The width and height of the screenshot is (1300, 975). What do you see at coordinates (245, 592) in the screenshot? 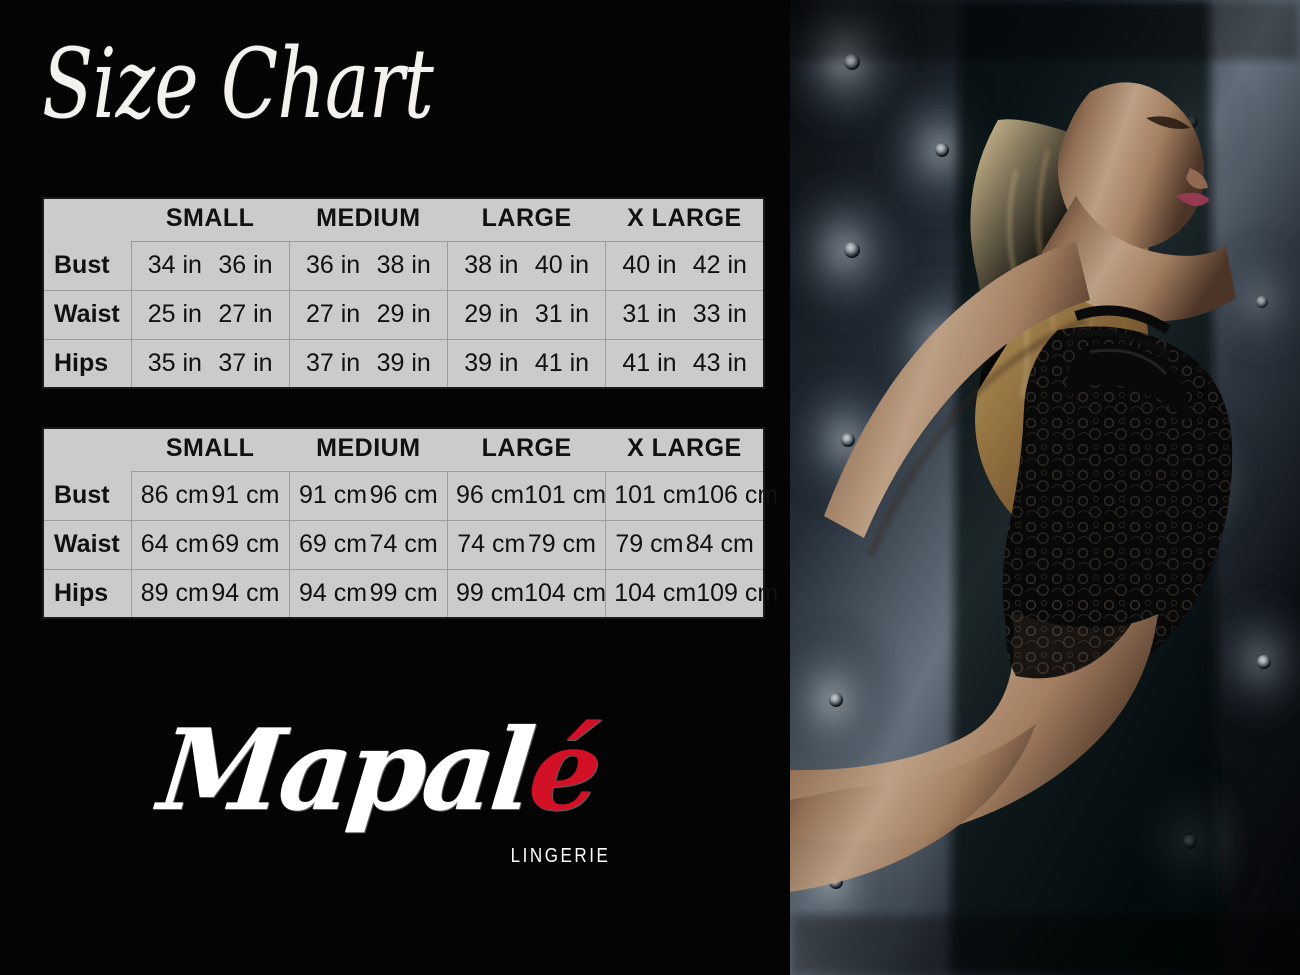
I see `value-max: 94 cm` at bounding box center [245, 592].